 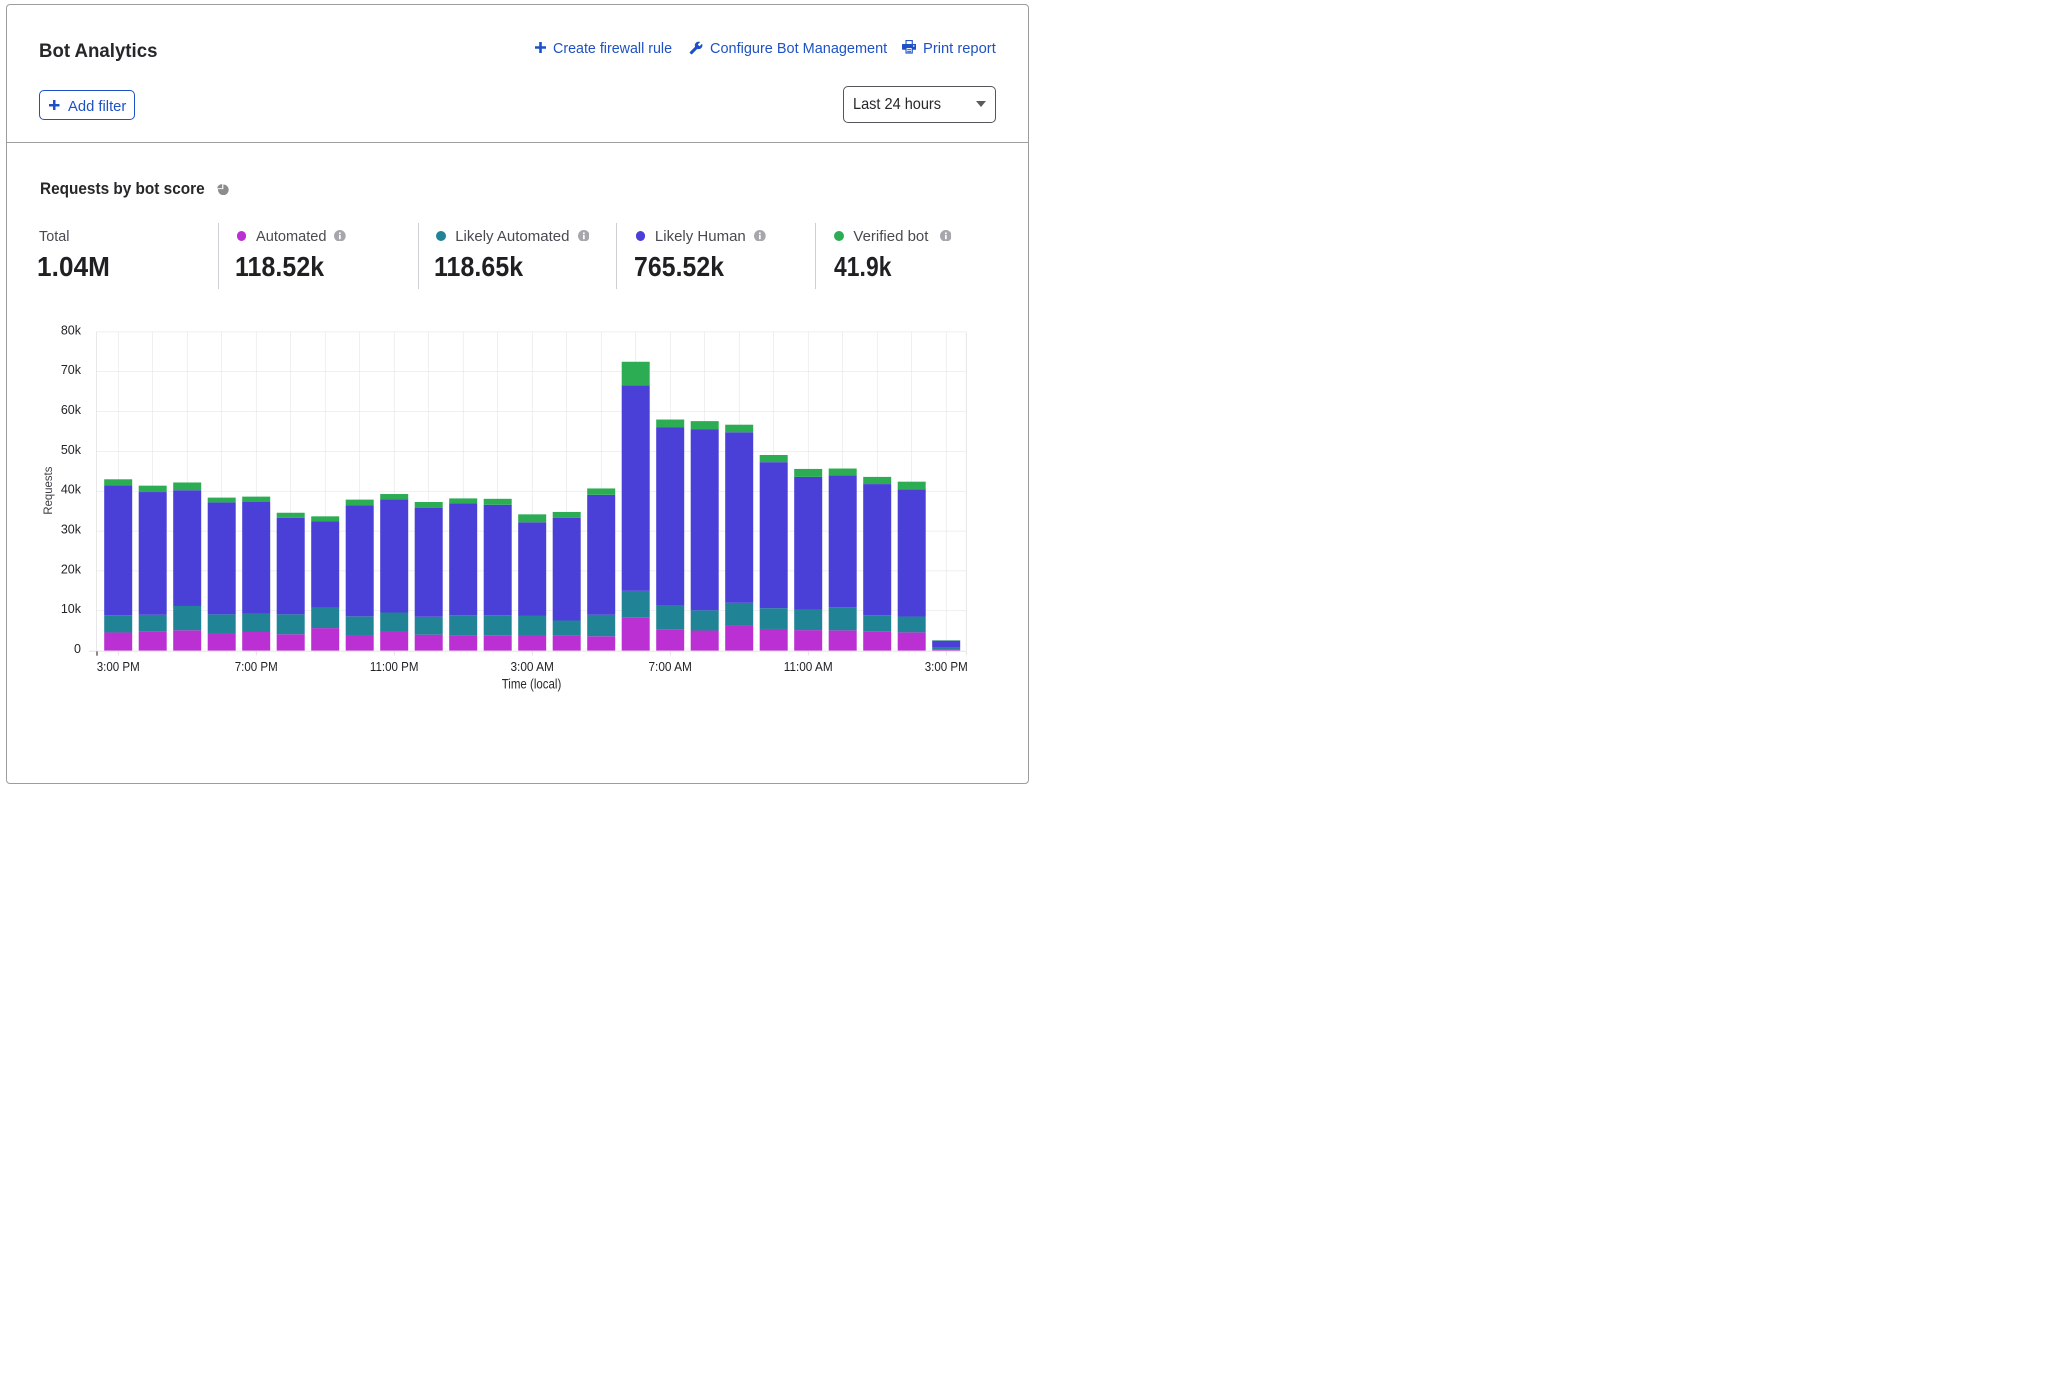 What do you see at coordinates (256, 666) in the screenshot?
I see `svg-text: 7:00 PM` at bounding box center [256, 666].